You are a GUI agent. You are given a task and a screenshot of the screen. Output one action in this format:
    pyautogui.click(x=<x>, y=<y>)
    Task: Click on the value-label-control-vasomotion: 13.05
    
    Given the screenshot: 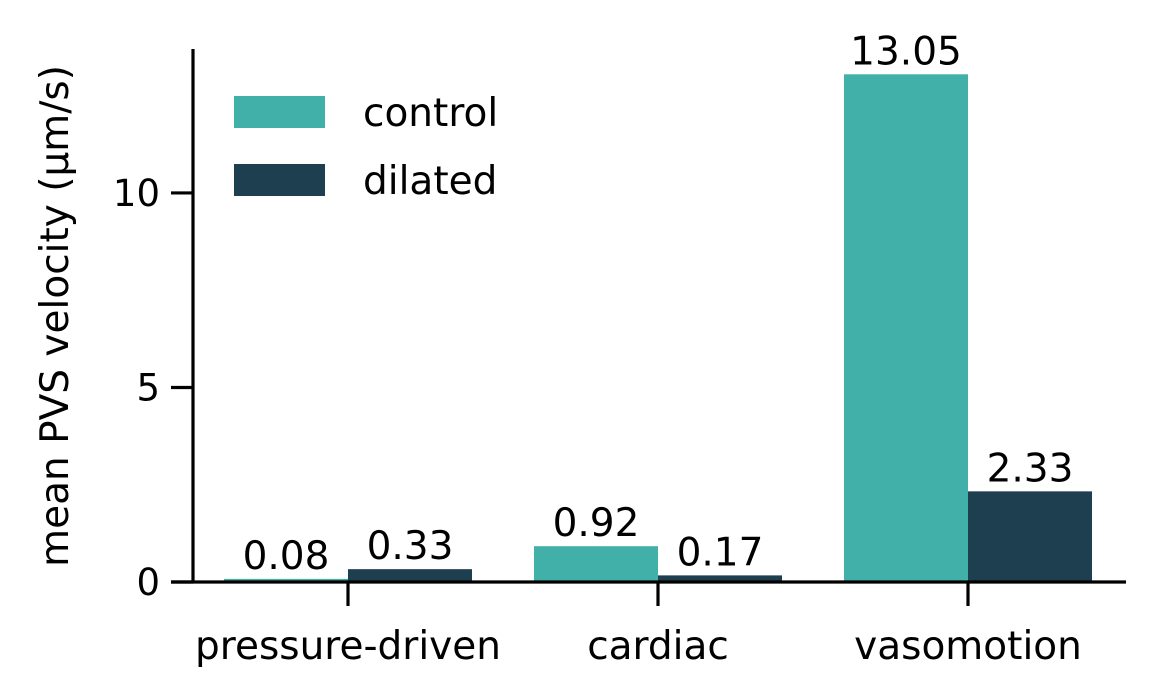 What is the action you would take?
    pyautogui.click(x=906, y=51)
    